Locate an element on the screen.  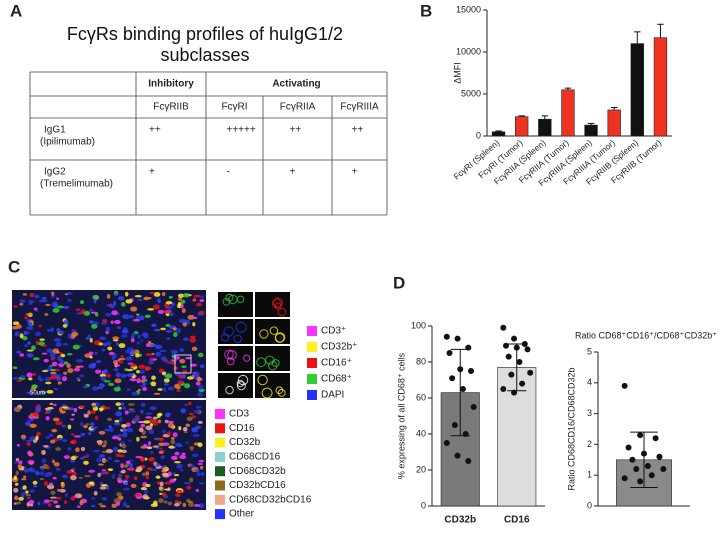
legend-swatch is located at coordinates (312, 347).